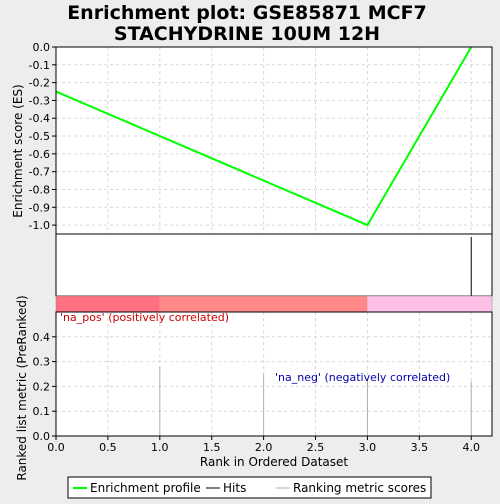 This screenshot has height=504, width=500. Describe the element at coordinates (247, 34) in the screenshot. I see `chart-title-line-2: STACHYDRINE 10UM 12H` at that location.